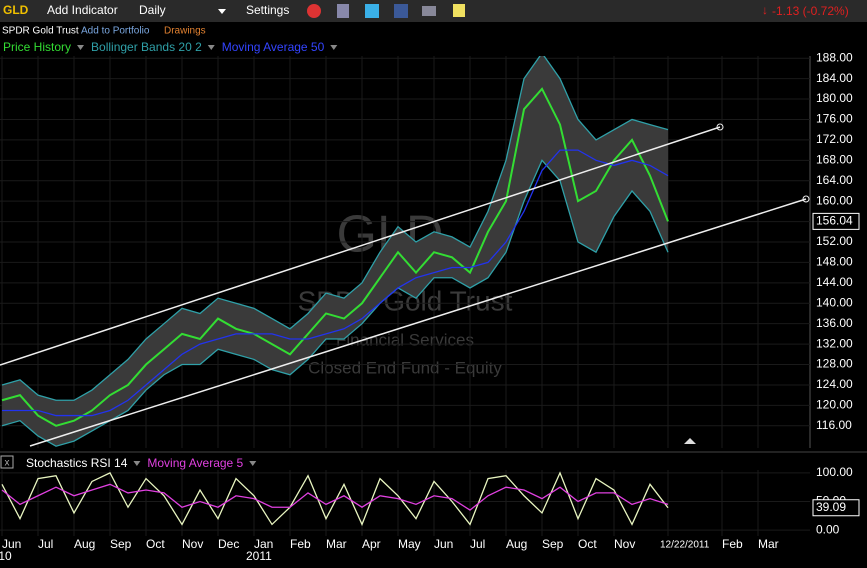  Describe the element at coordinates (343, 11) in the screenshot. I see `doc-icon` at that location.